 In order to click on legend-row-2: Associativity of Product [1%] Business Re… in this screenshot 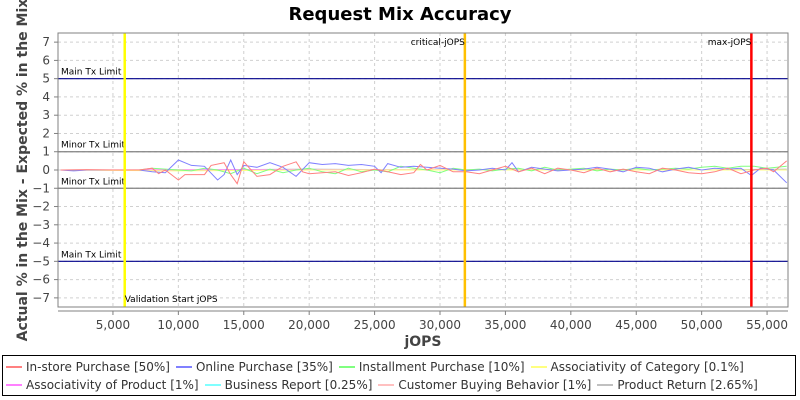, I will do `click(385, 385)`.